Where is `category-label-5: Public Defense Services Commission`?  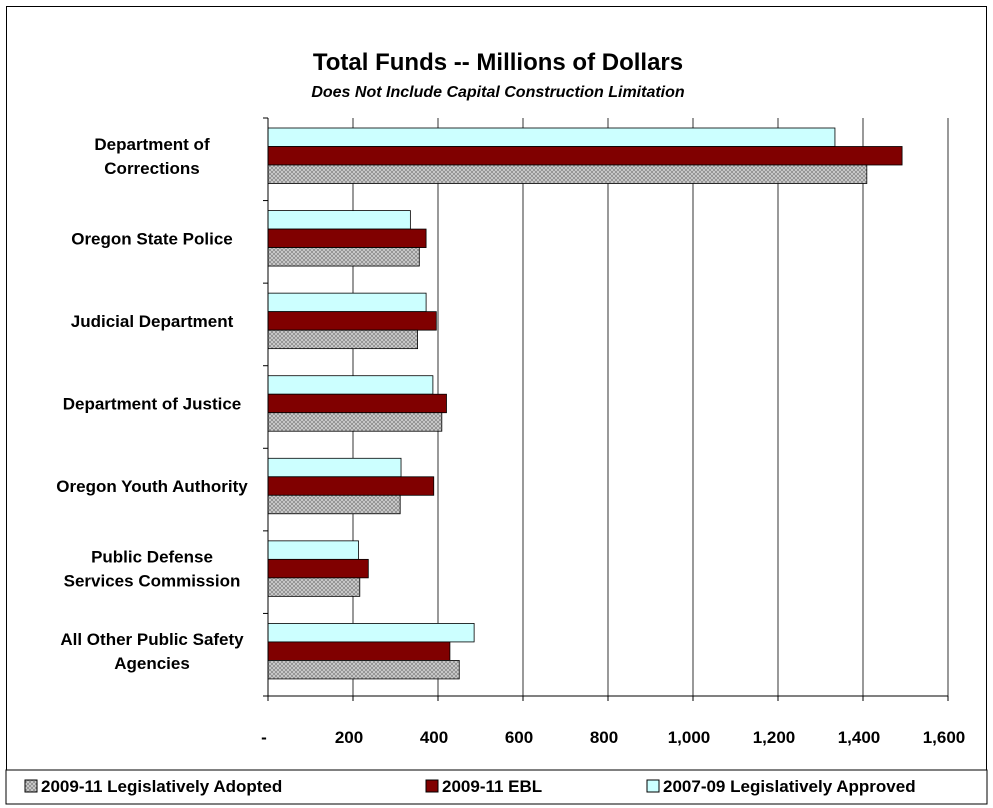 category-label-5: Public Defense Services Commission is located at coordinates (152, 569).